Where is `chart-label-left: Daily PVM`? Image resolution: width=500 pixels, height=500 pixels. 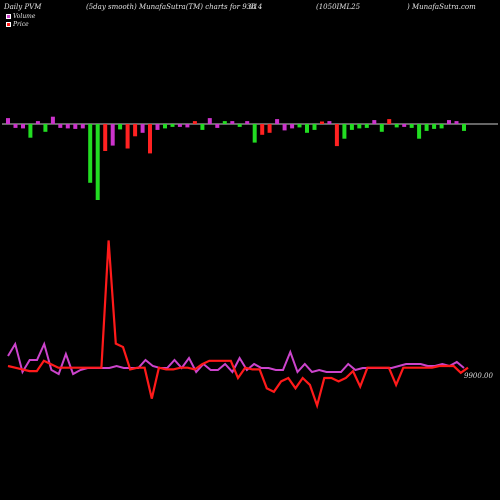 chart-label-left: Daily PVM is located at coordinates (23, 7).